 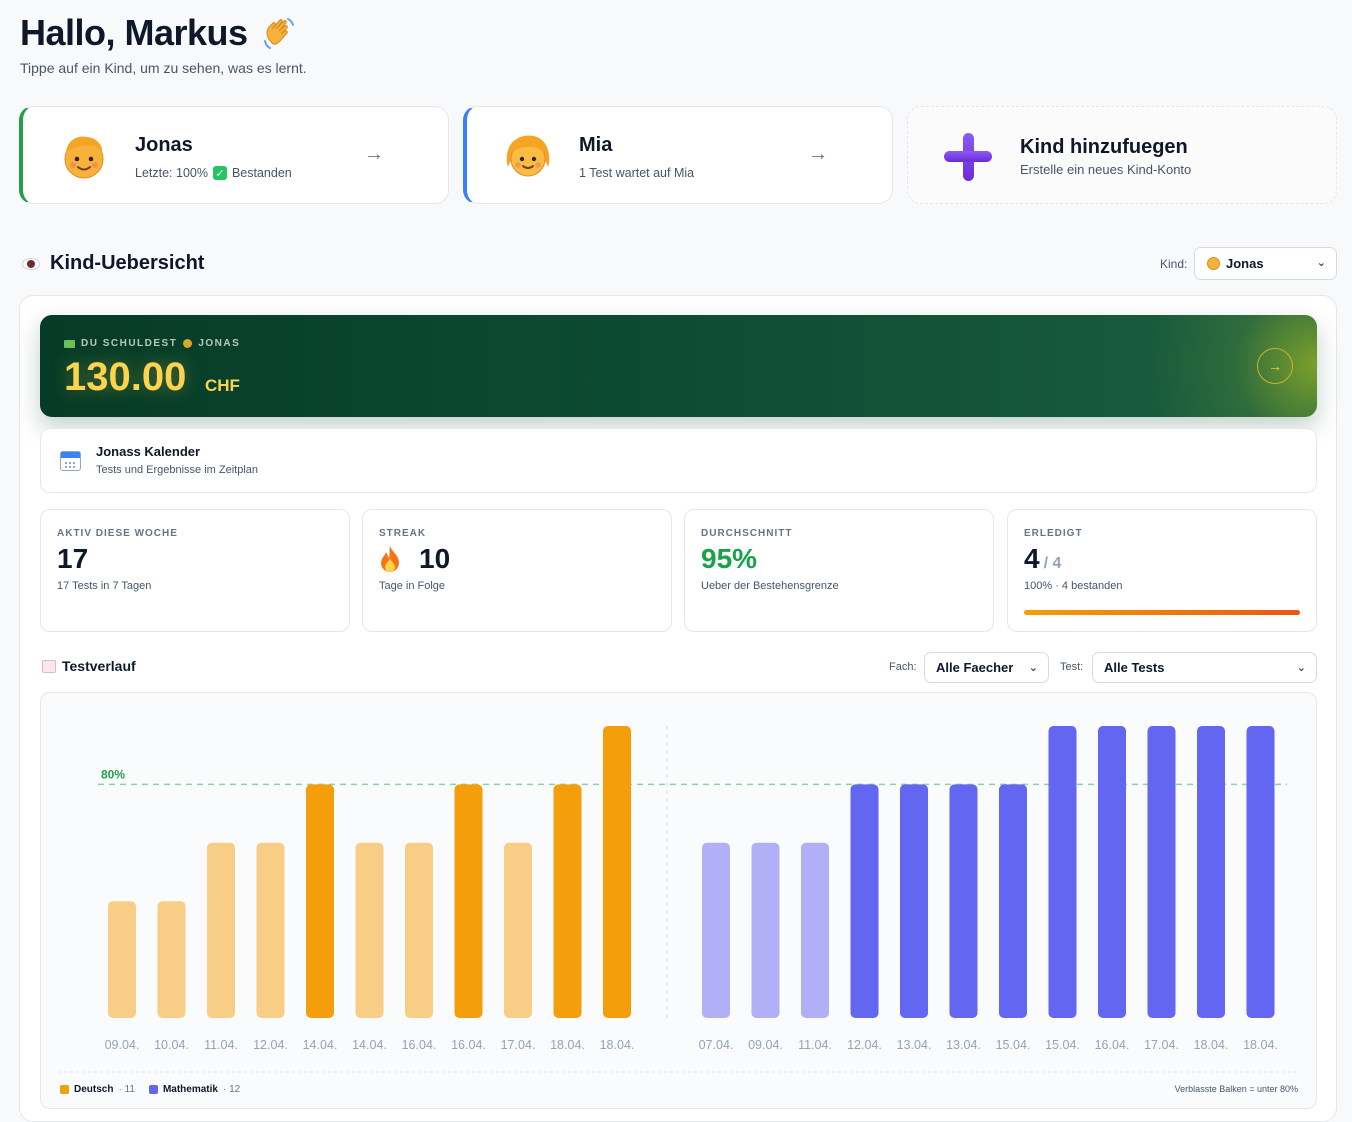 What do you see at coordinates (1106, 169) in the screenshot?
I see `add-child-subtitle: Erstelle ein neues Kind-Konto` at bounding box center [1106, 169].